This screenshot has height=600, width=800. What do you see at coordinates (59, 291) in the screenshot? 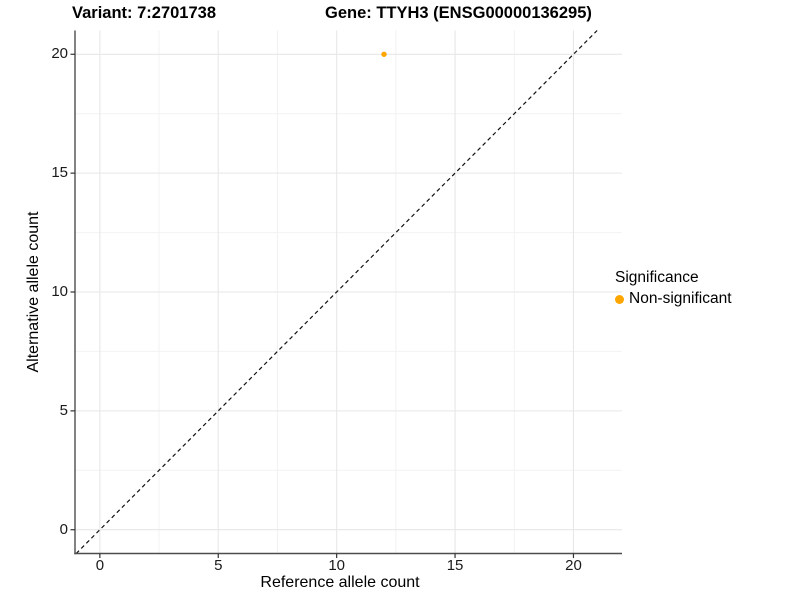
I see `y-tick-label: 10` at bounding box center [59, 291].